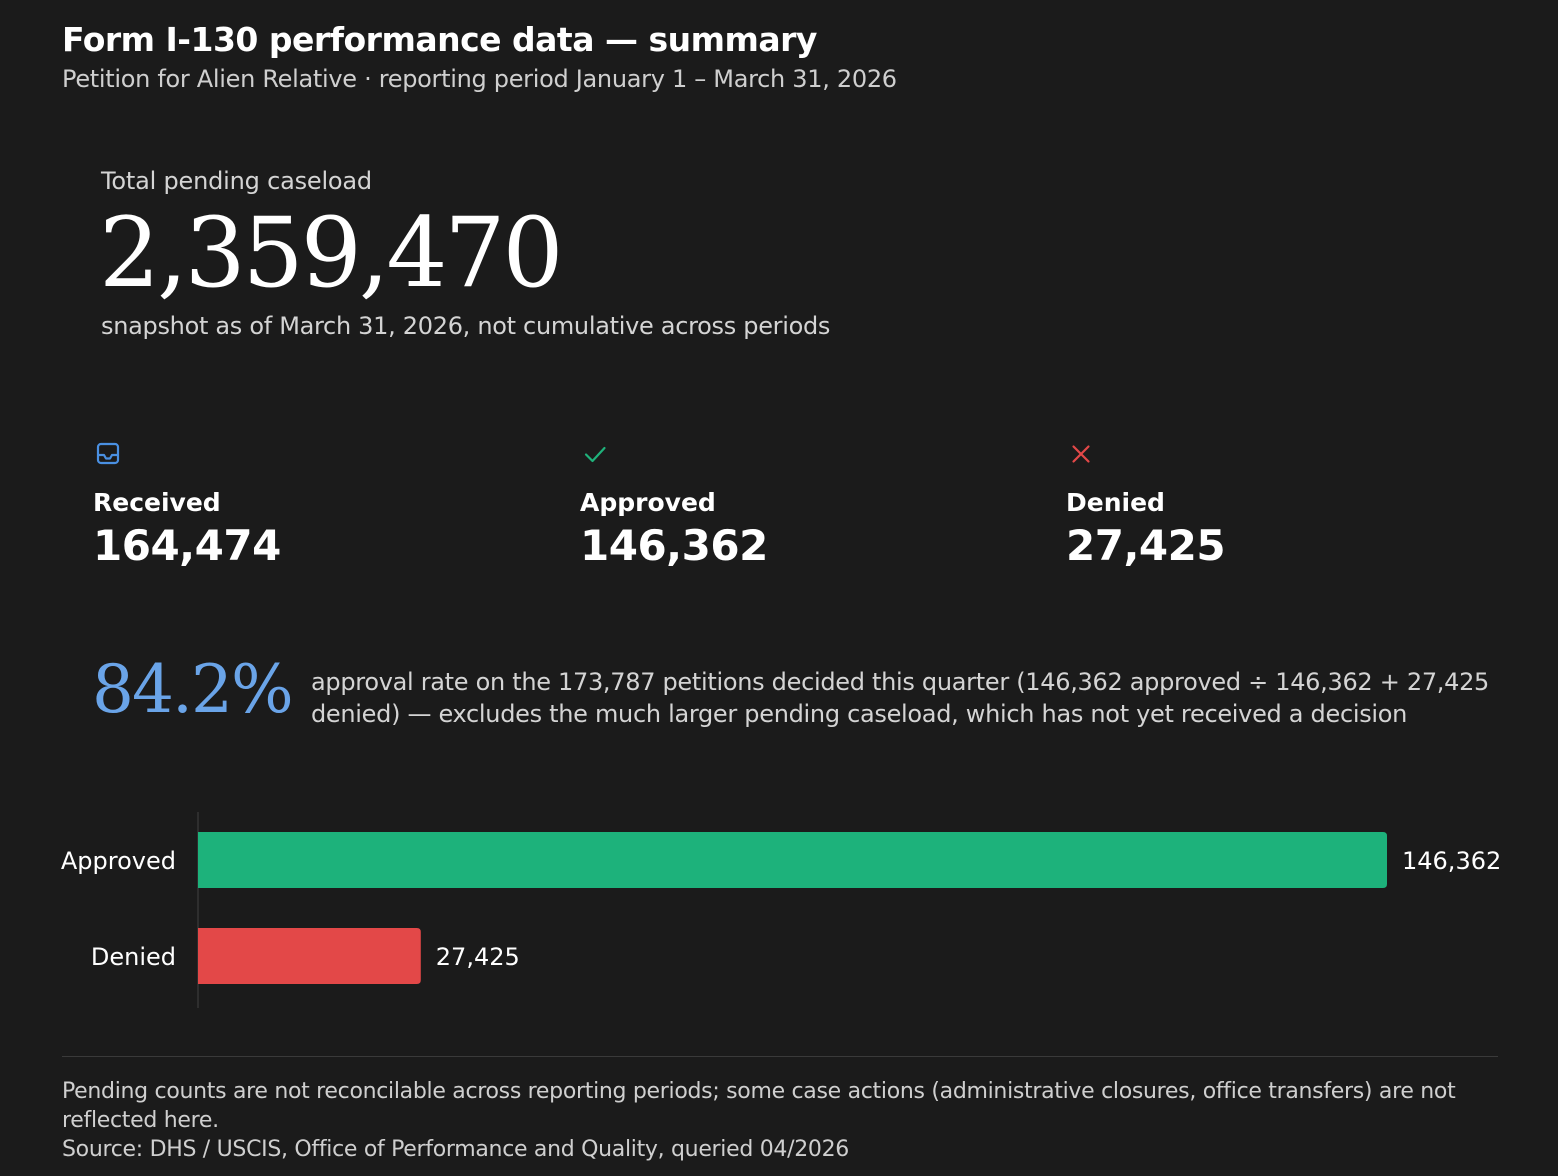  Describe the element at coordinates (1451, 861) in the screenshot. I see `value-label-approved: 146,362` at that location.